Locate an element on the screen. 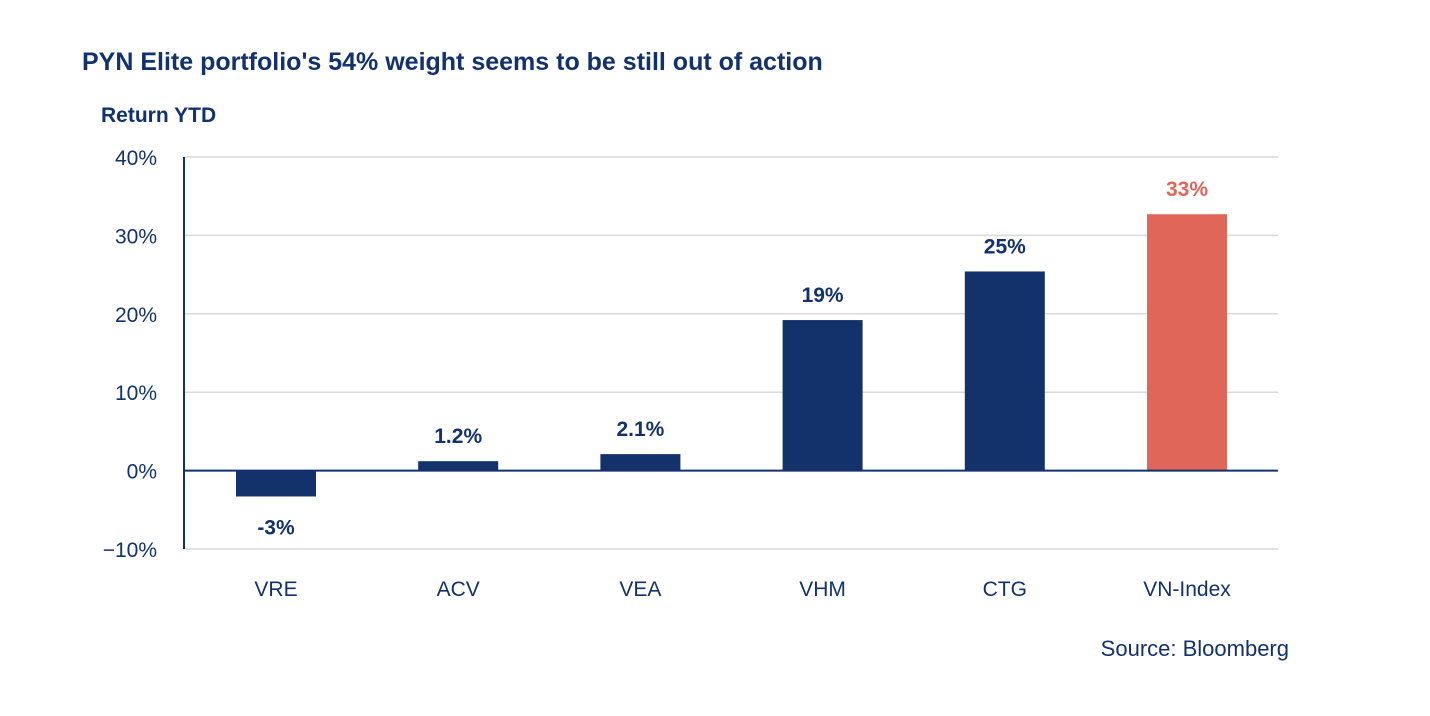  data-label-acv: 1.2% is located at coordinates (458, 436).